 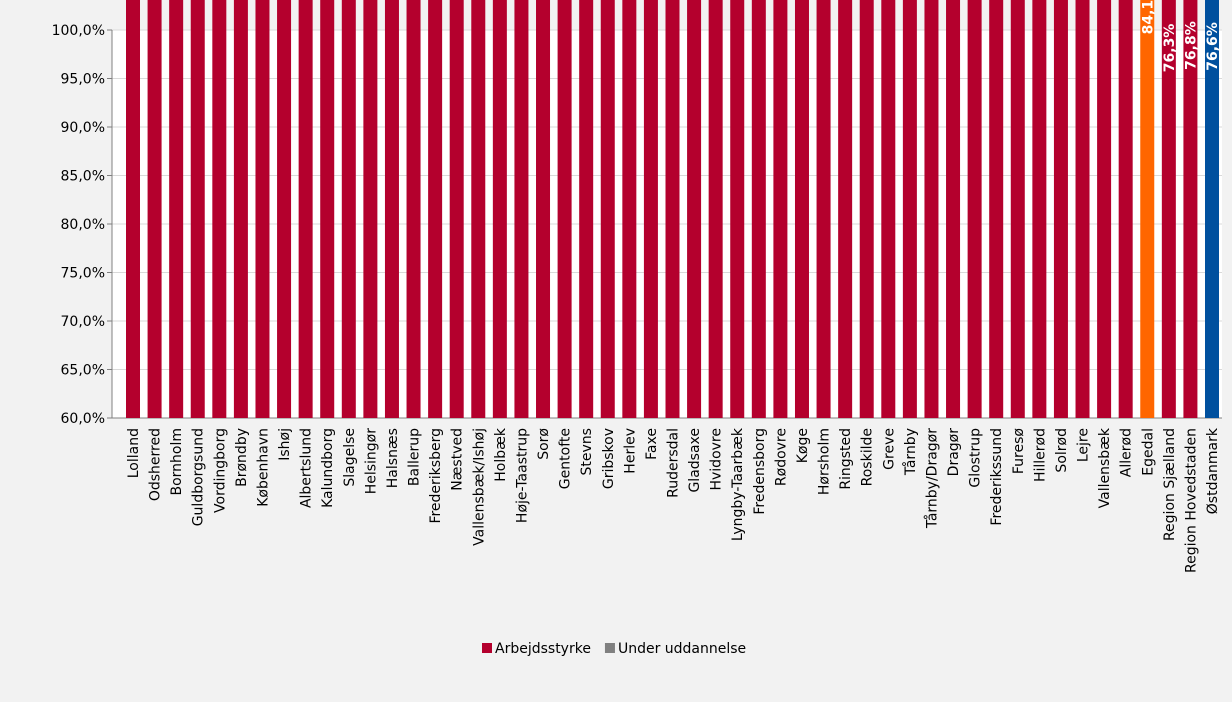 I want to click on x-tick-label: Egedal, so click(x=1148, y=452).